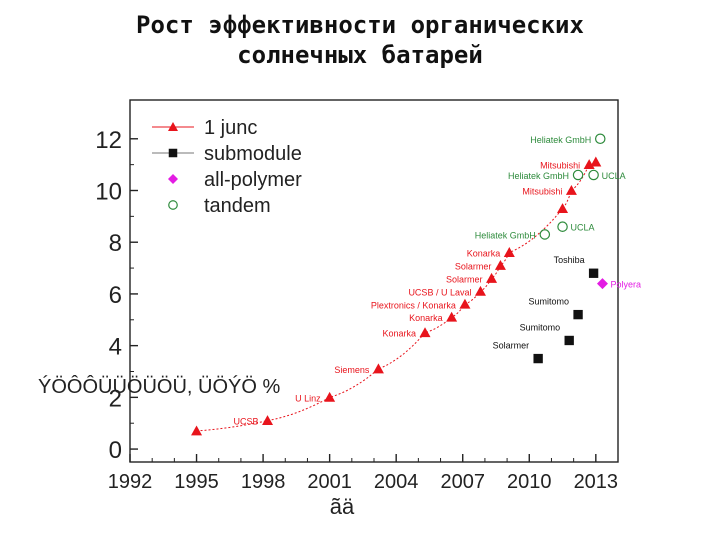  What do you see at coordinates (462, 482) in the screenshot?
I see `x-tick-label: 2007` at bounding box center [462, 482].